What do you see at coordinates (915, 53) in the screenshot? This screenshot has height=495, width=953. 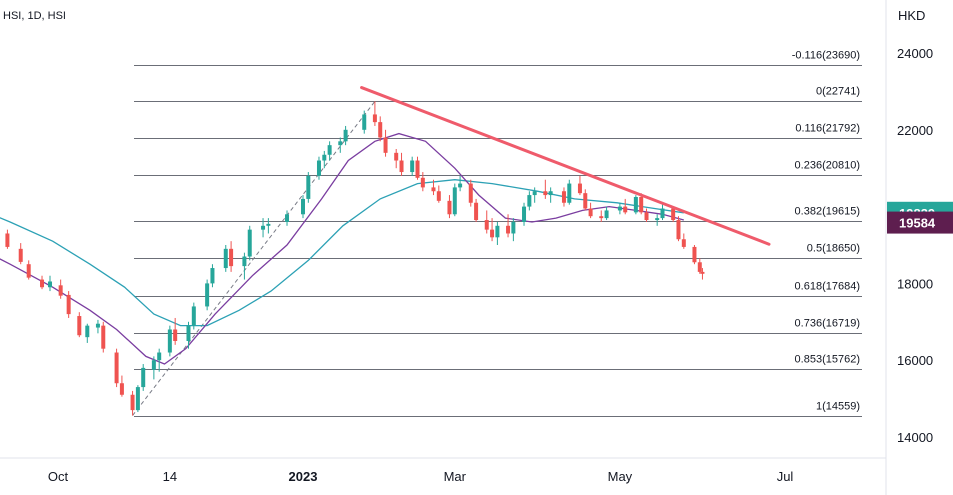 I see `y-tick-label: 24000` at bounding box center [915, 53].